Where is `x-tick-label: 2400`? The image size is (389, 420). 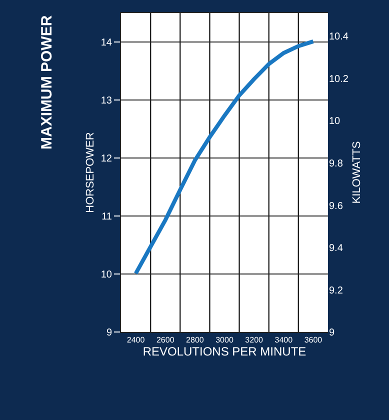 x-tick-label: 2400 is located at coordinates (136, 340).